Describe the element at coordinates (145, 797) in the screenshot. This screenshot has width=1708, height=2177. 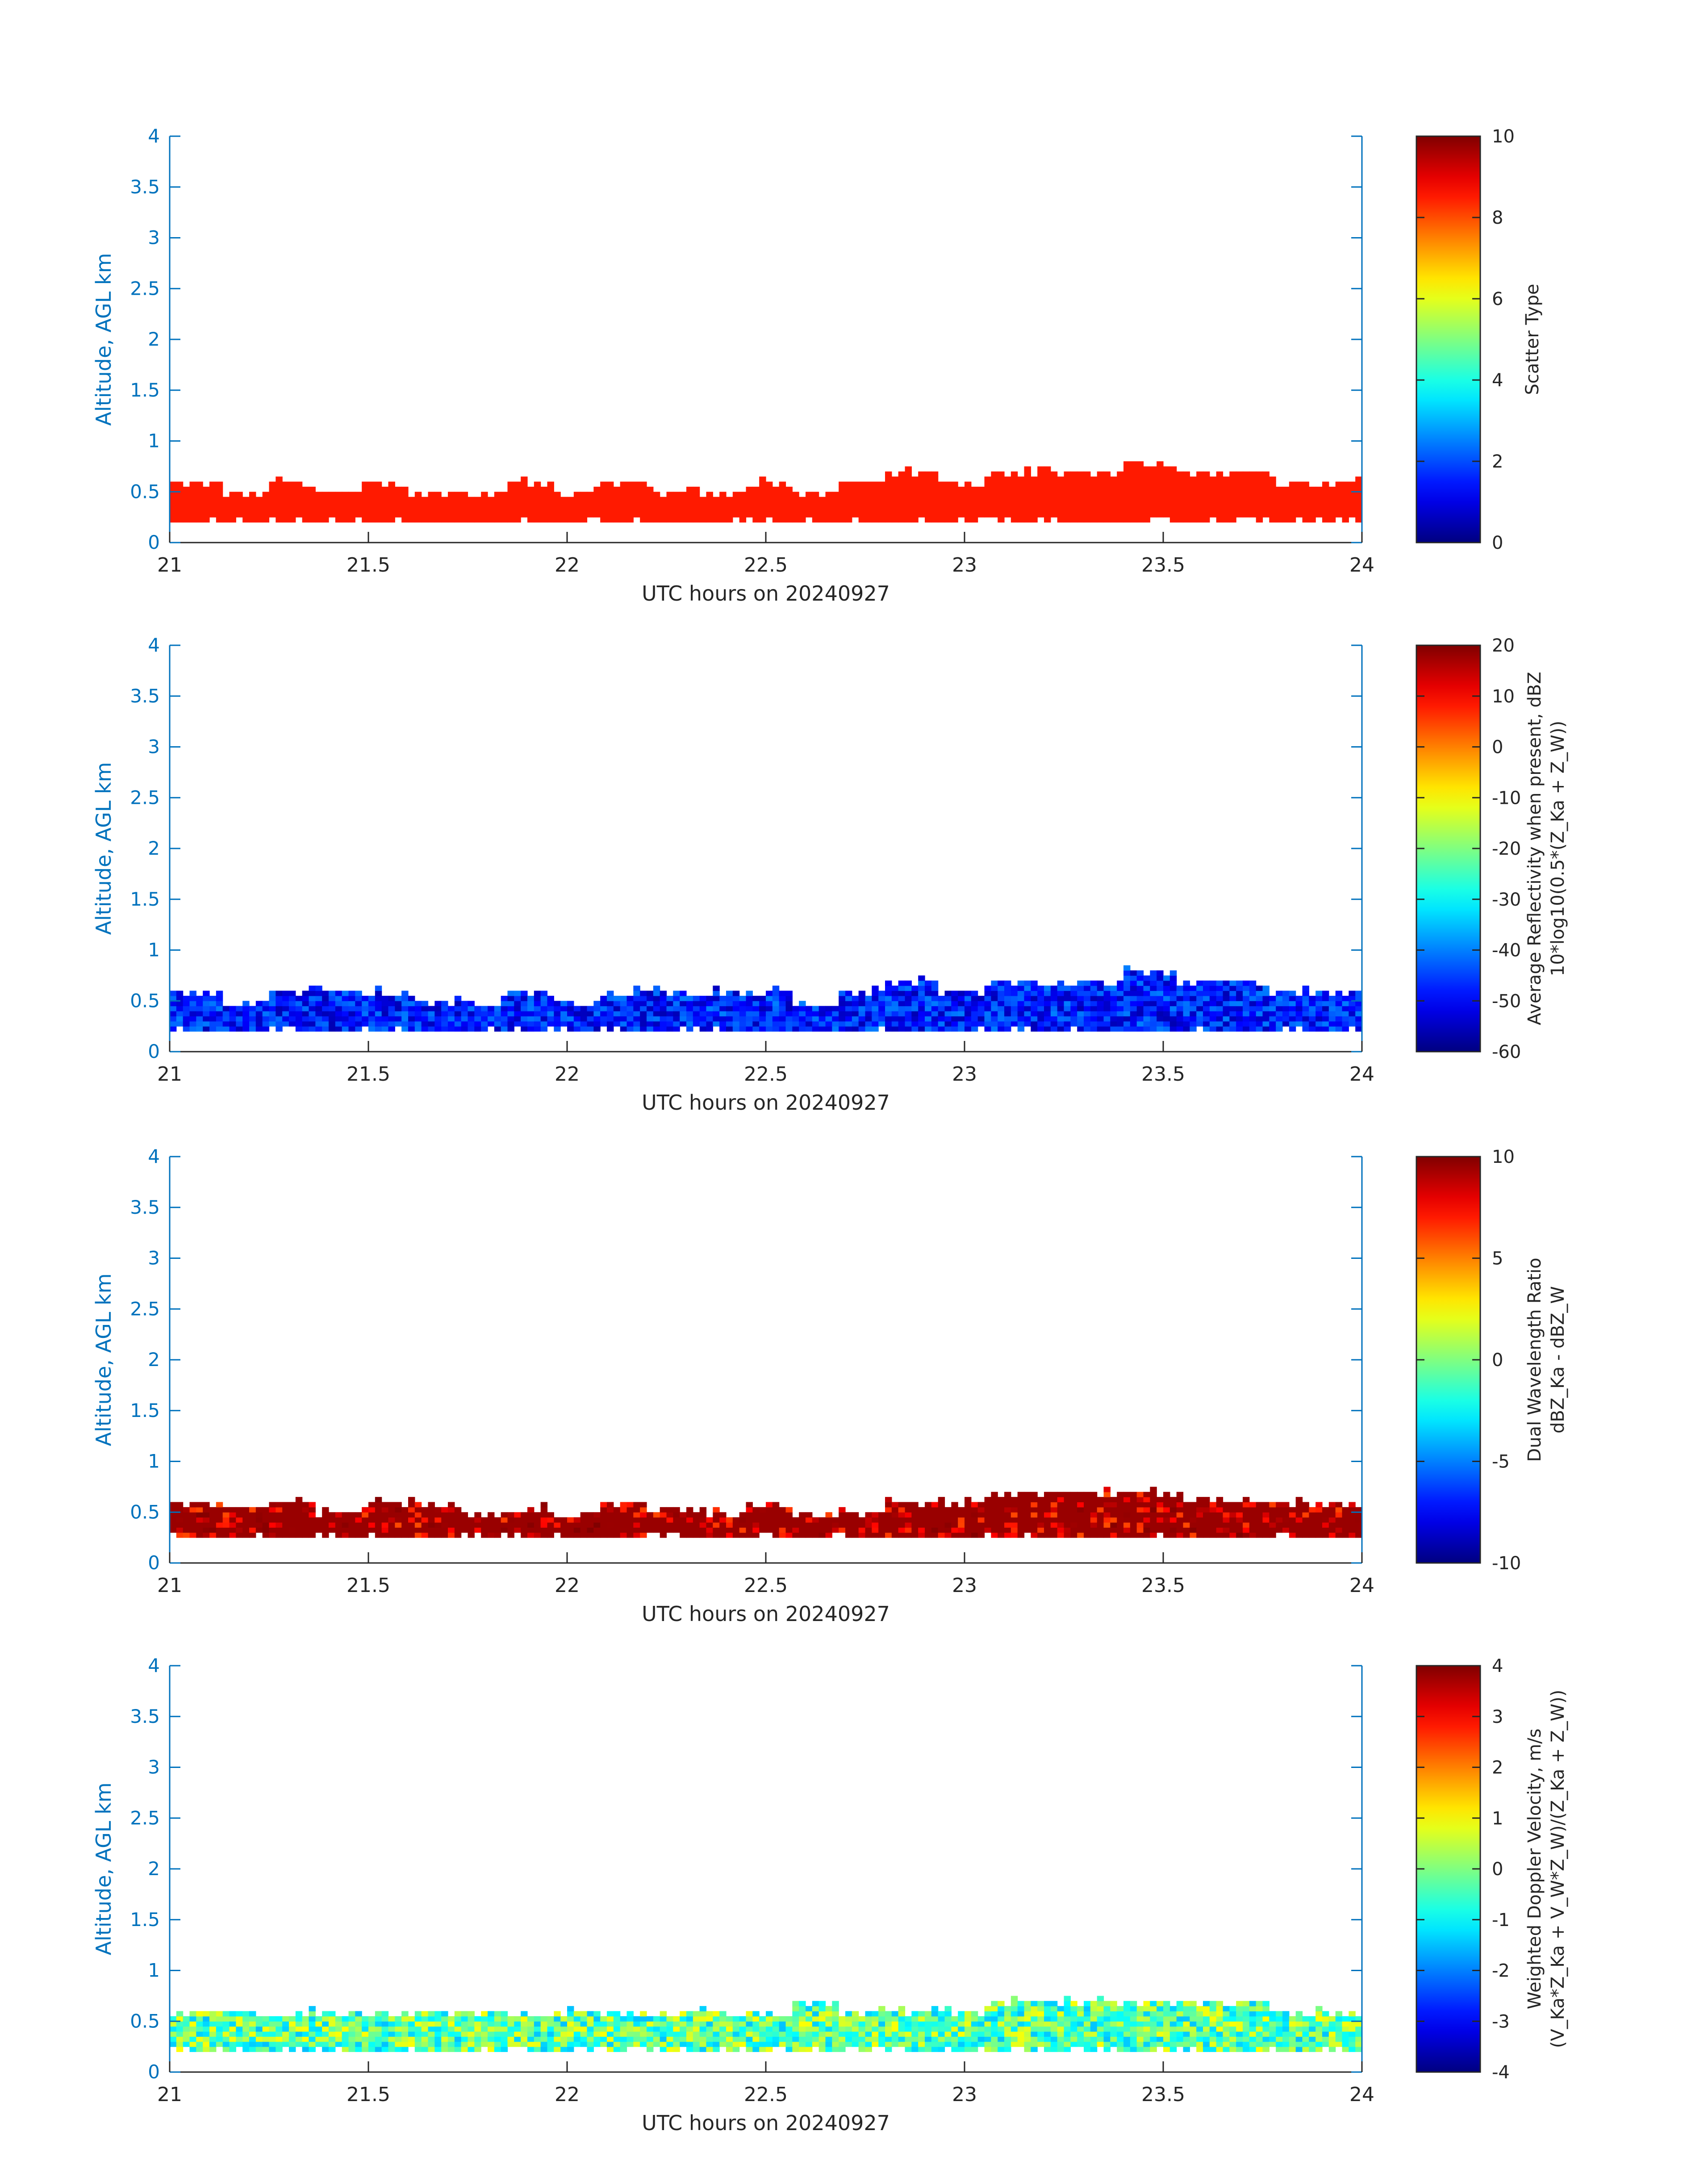
I see `y-tick-label: 2.5` at that location.